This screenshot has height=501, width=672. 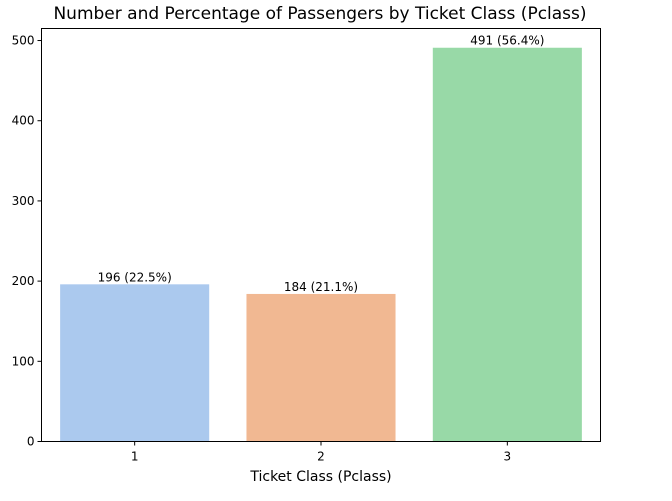 I want to click on y-tick-label: 200, so click(x=23, y=281).